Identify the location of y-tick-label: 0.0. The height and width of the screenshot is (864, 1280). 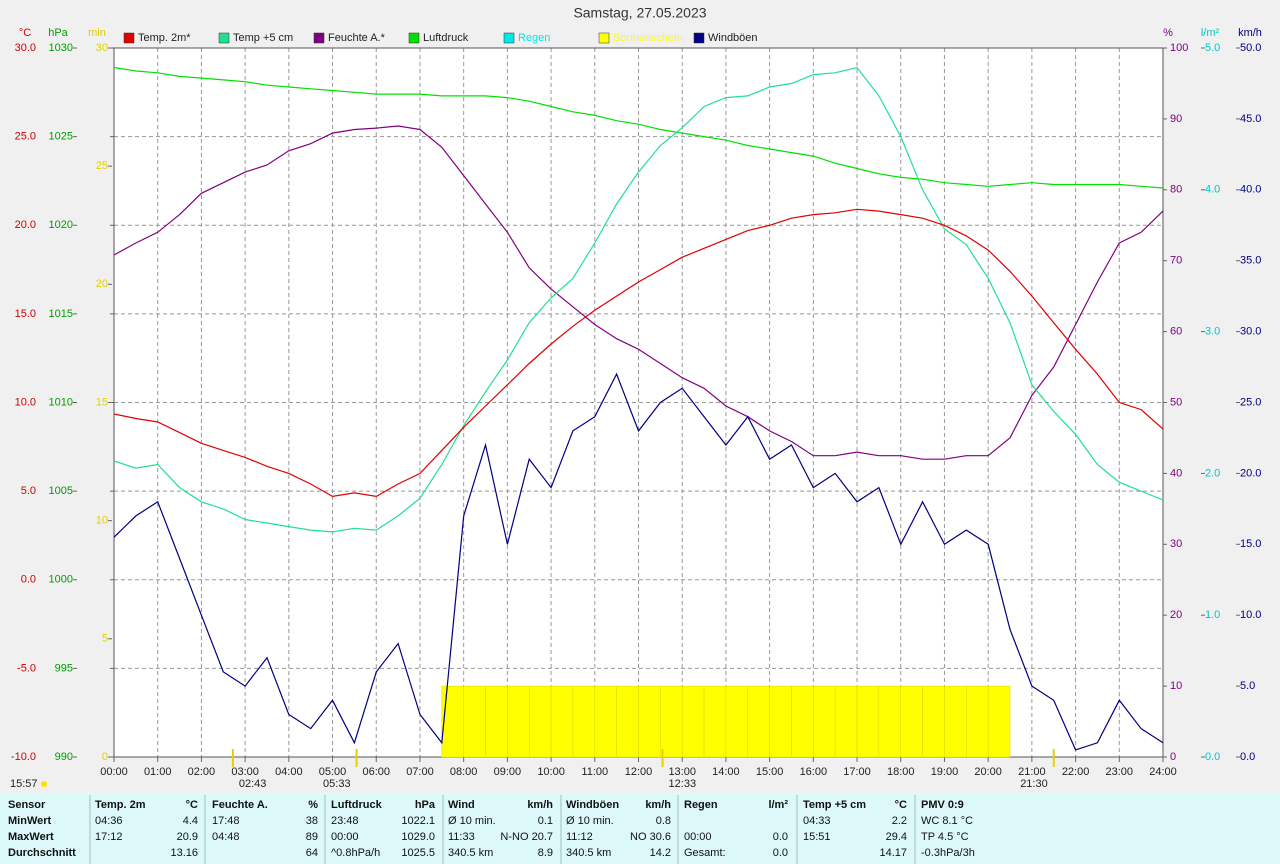
(1247, 757).